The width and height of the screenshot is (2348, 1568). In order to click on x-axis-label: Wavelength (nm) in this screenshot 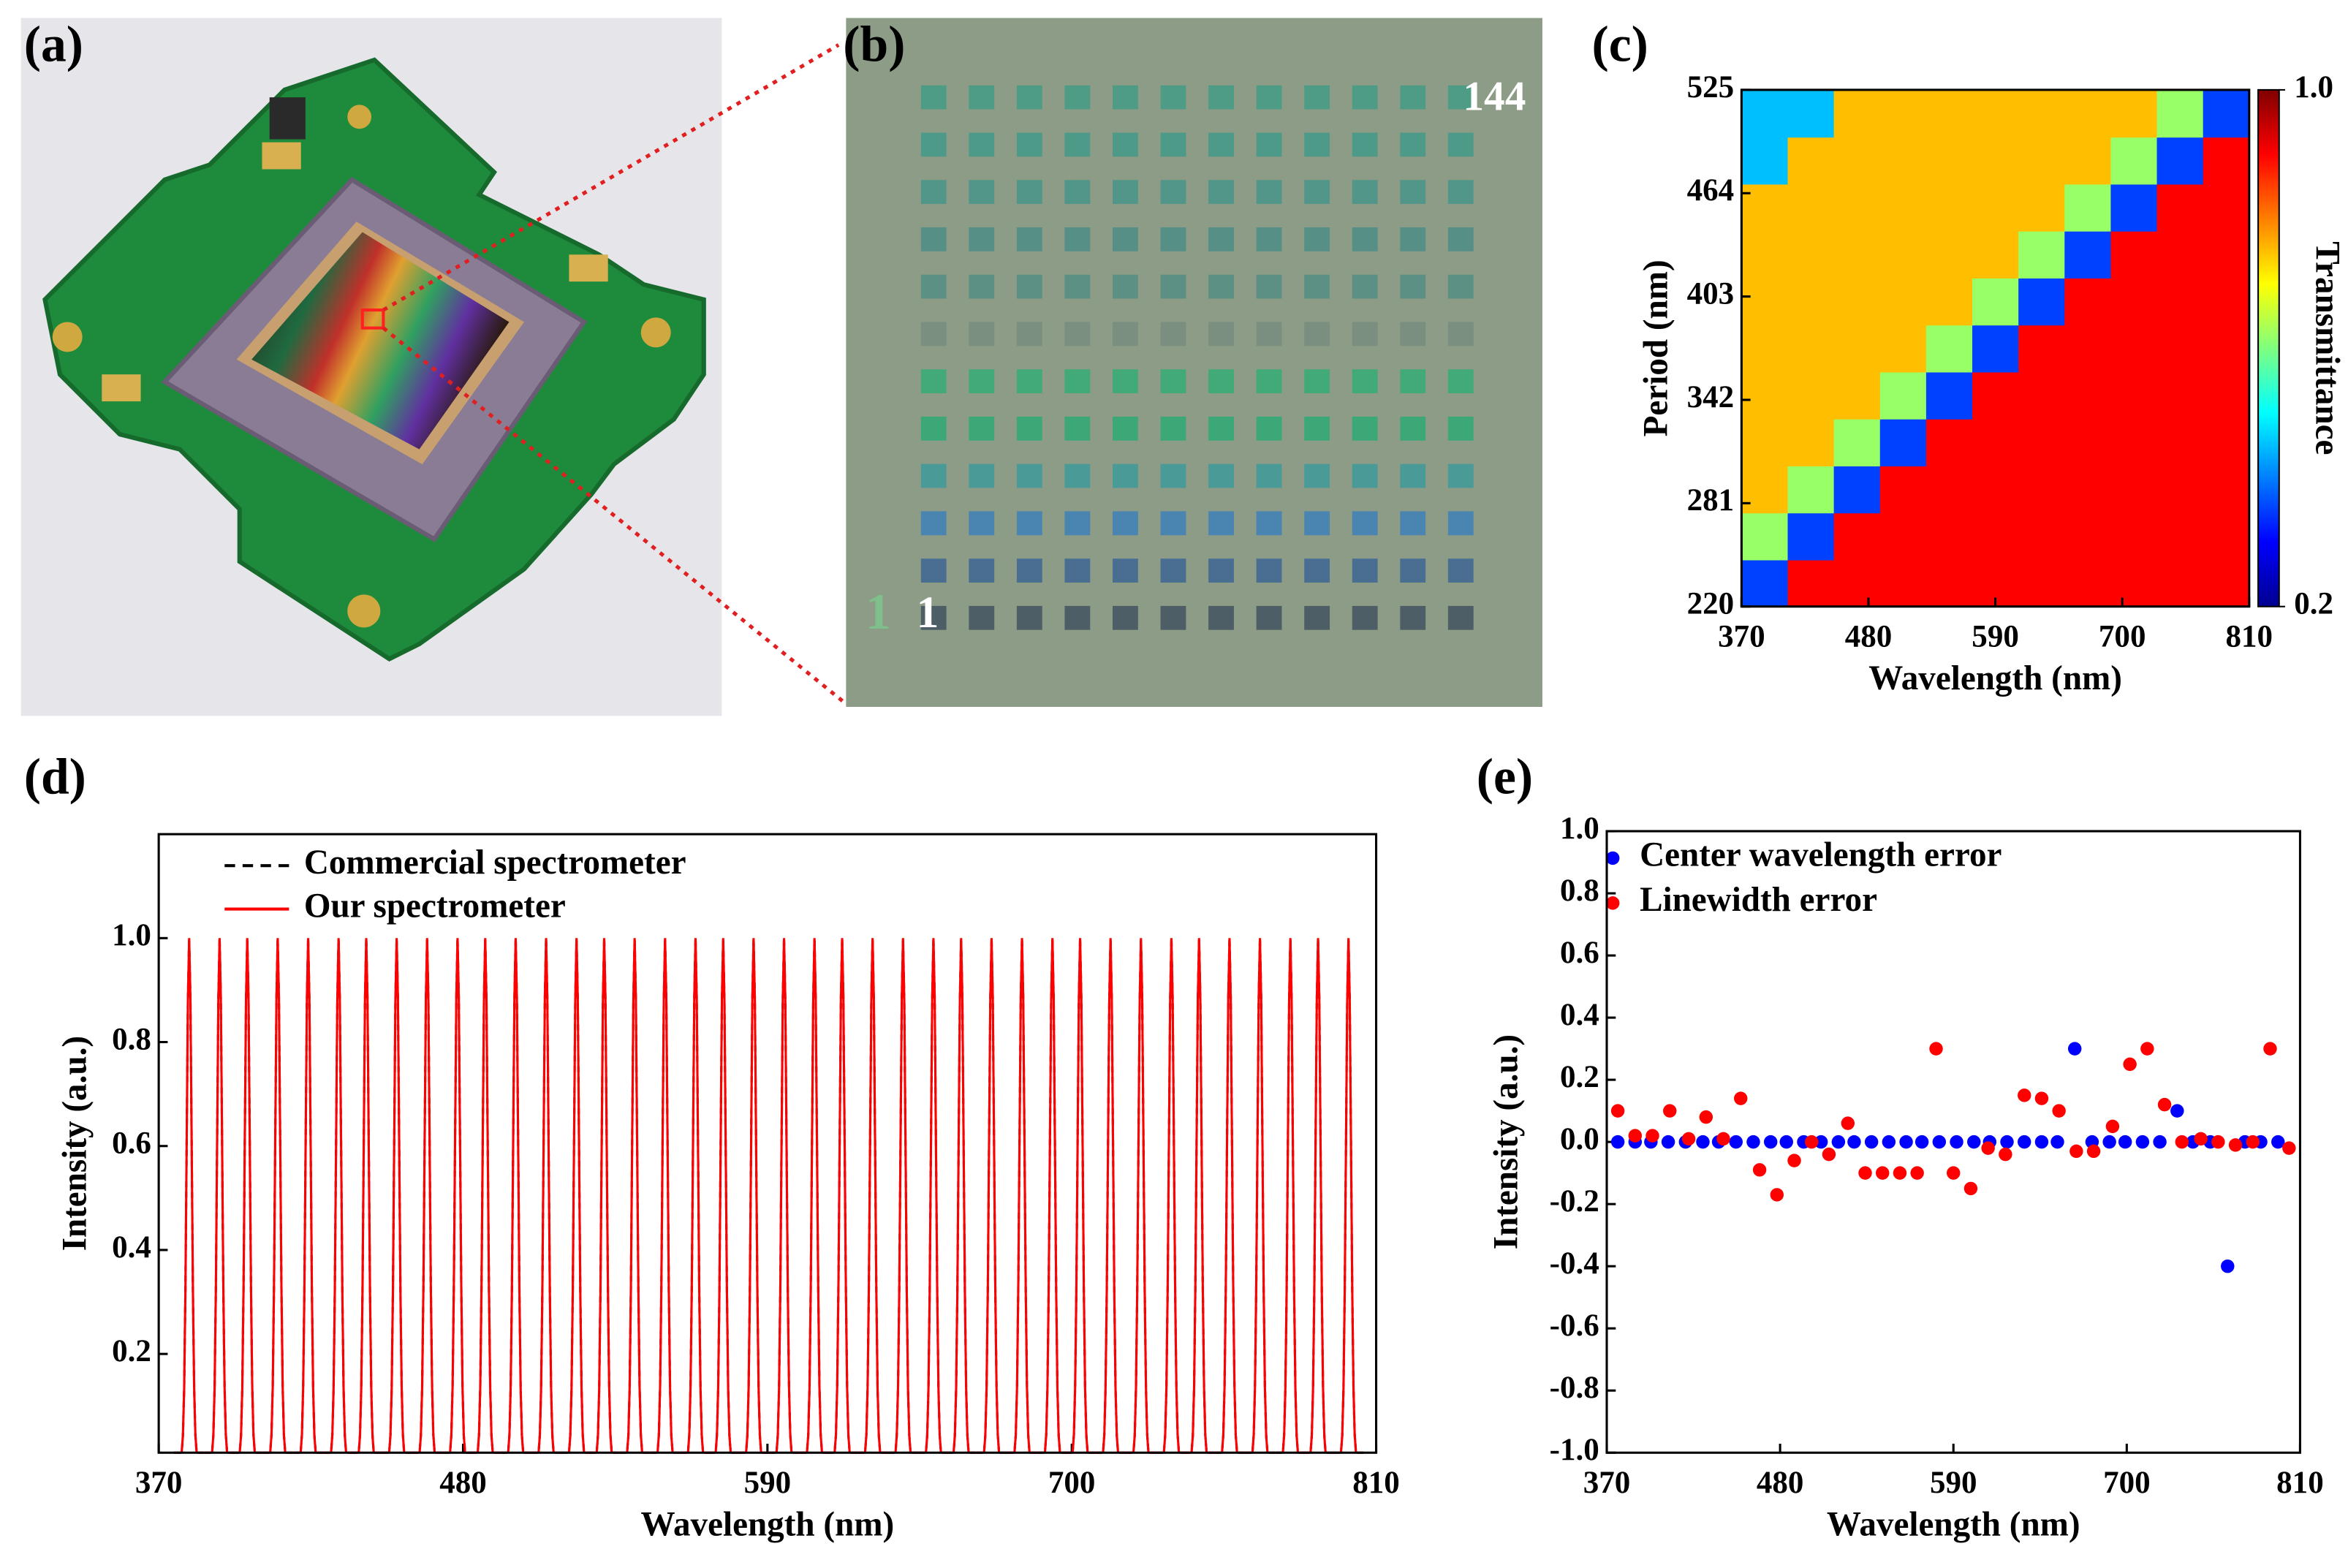, I will do `click(1995, 678)`.